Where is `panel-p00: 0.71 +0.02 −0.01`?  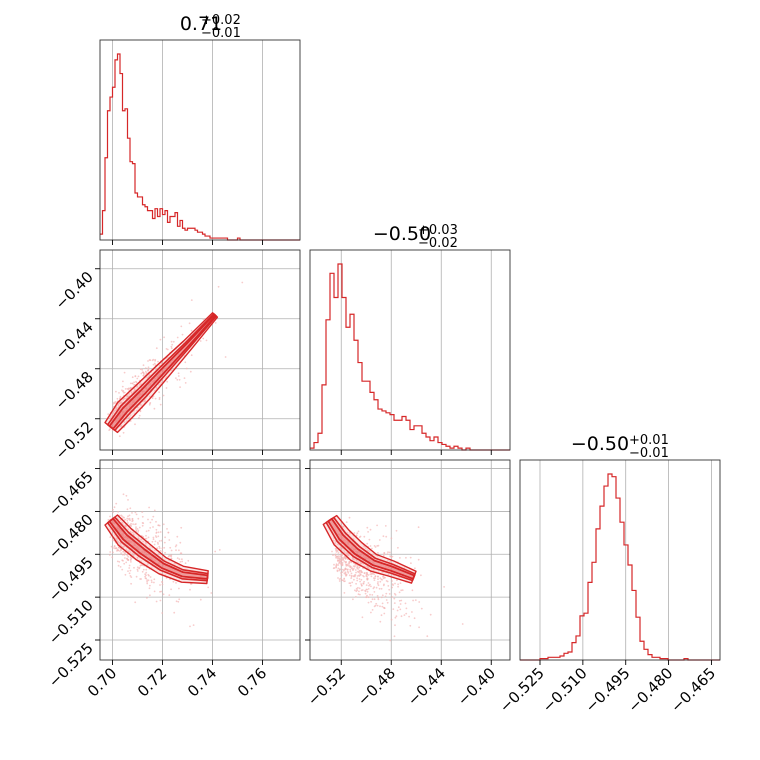 panel-p00: 0.71 +0.02 −0.01 is located at coordinates (200, 129).